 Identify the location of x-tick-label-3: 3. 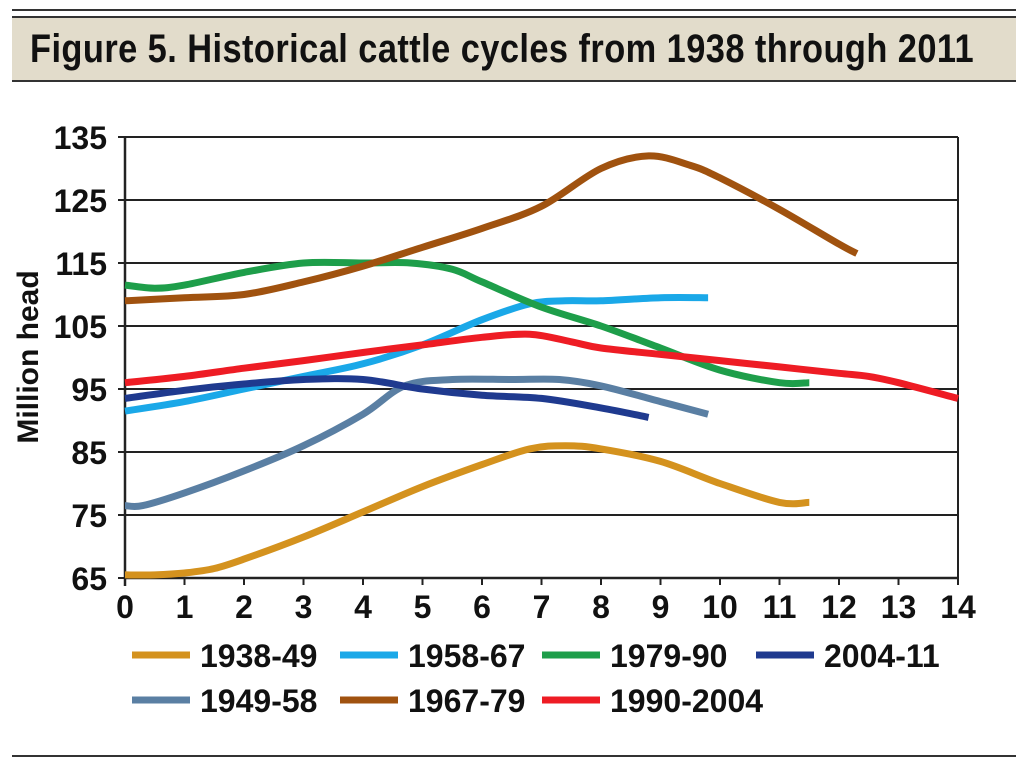
(304, 607).